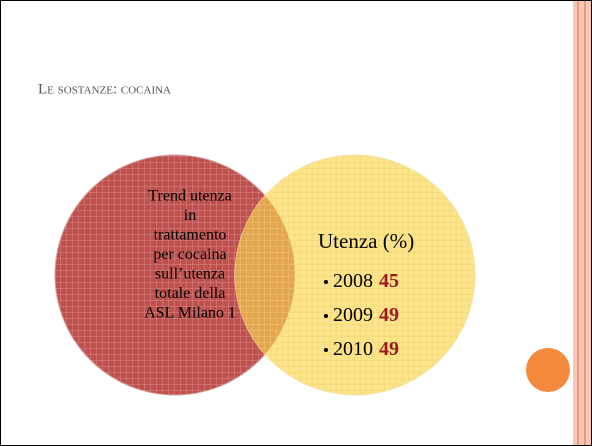 This screenshot has height=446, width=592. Describe the element at coordinates (353, 349) in the screenshot. I see `item-year: 2010` at that location.